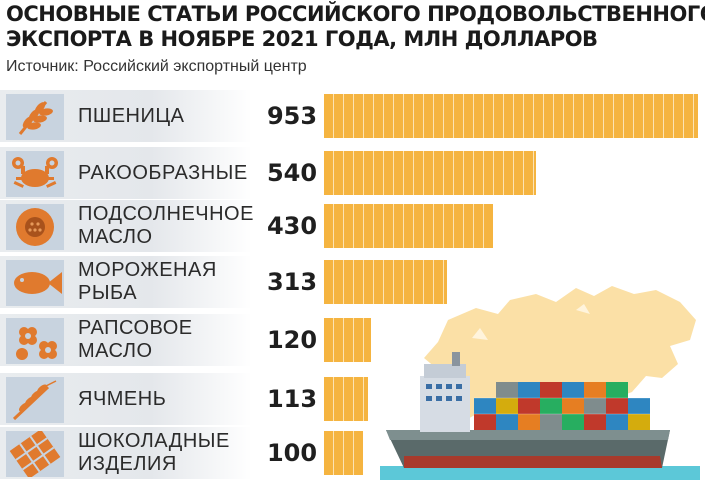 The width and height of the screenshot is (705, 486). What do you see at coordinates (163, 172) in the screenshot?
I see `category-label-line: РАКООБРАЗНЫЕ` at bounding box center [163, 172].